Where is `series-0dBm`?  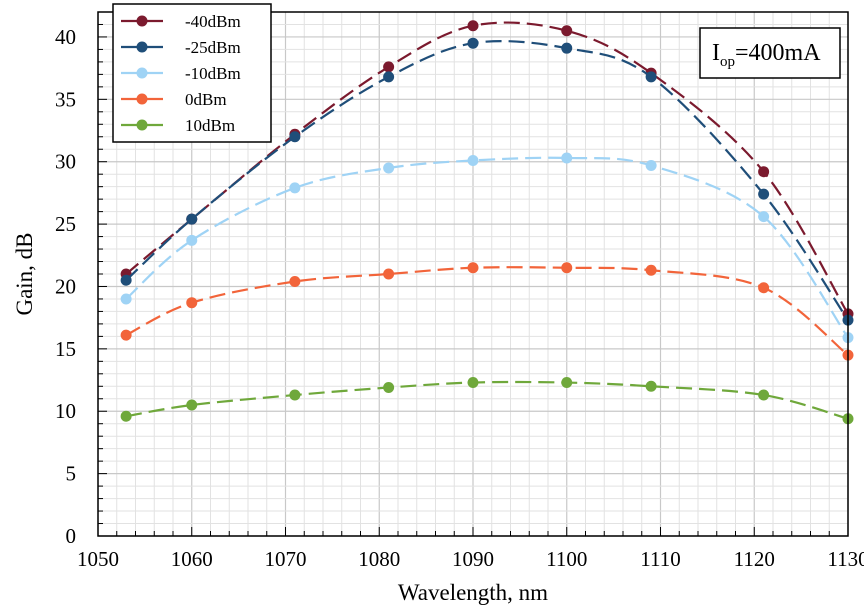 series-0dBm is located at coordinates (487, 311).